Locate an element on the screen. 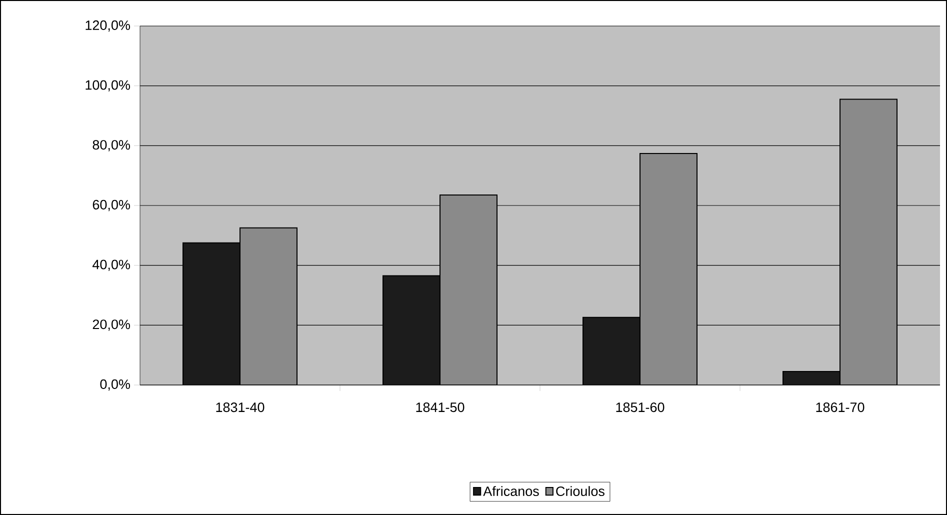 The width and height of the screenshot is (947, 515). y-tick-label: 80,0% is located at coordinates (111, 146).